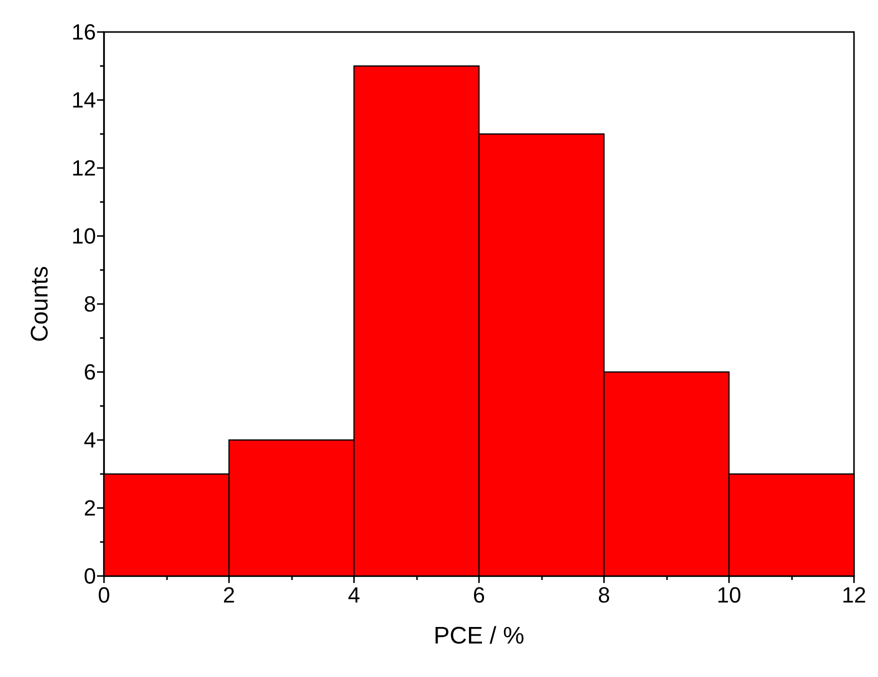  I want to click on x-tick-label: 8, so click(604, 595).